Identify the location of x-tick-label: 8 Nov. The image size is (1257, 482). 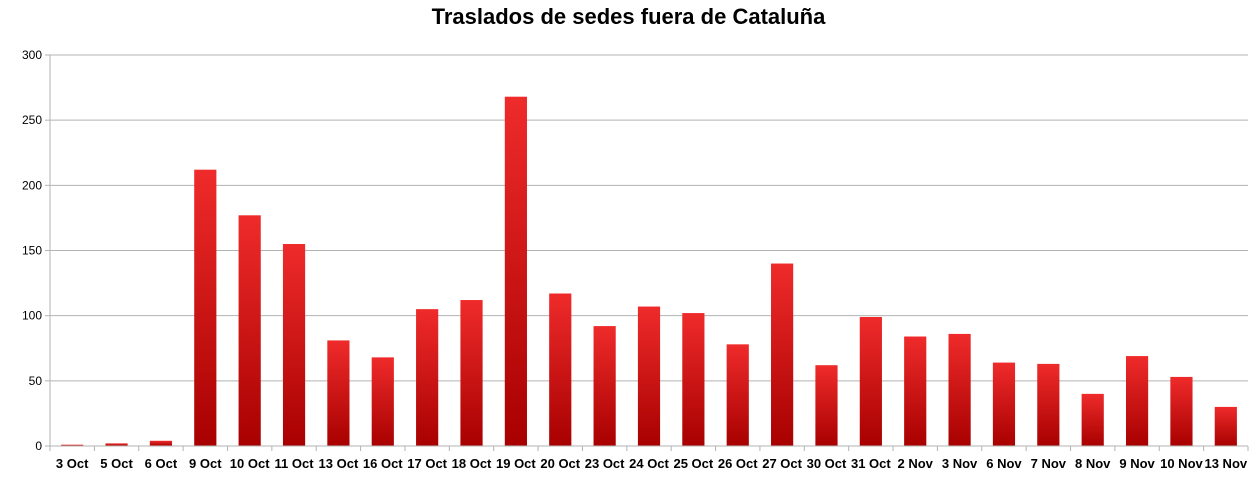
(1093, 463).